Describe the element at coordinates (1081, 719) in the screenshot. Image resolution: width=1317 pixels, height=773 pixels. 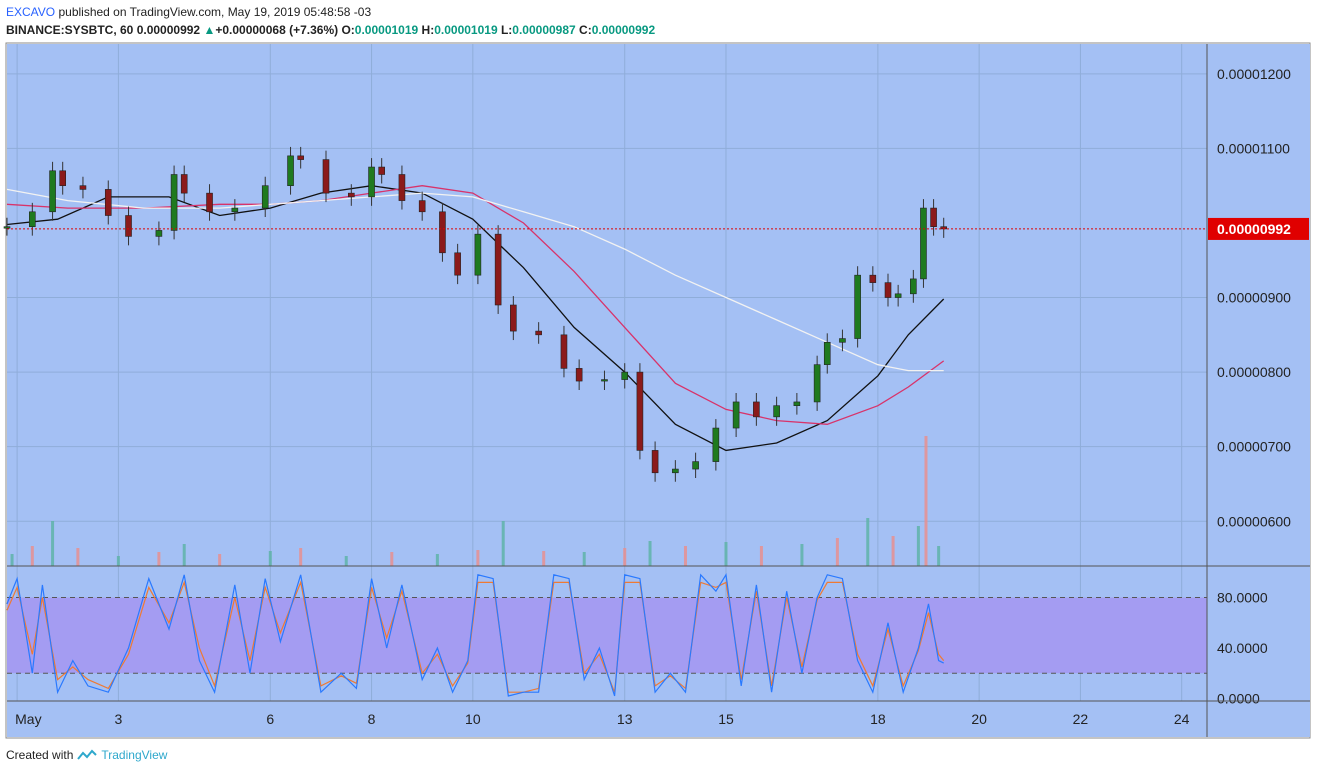
I see `time-tick-label: 22` at that location.